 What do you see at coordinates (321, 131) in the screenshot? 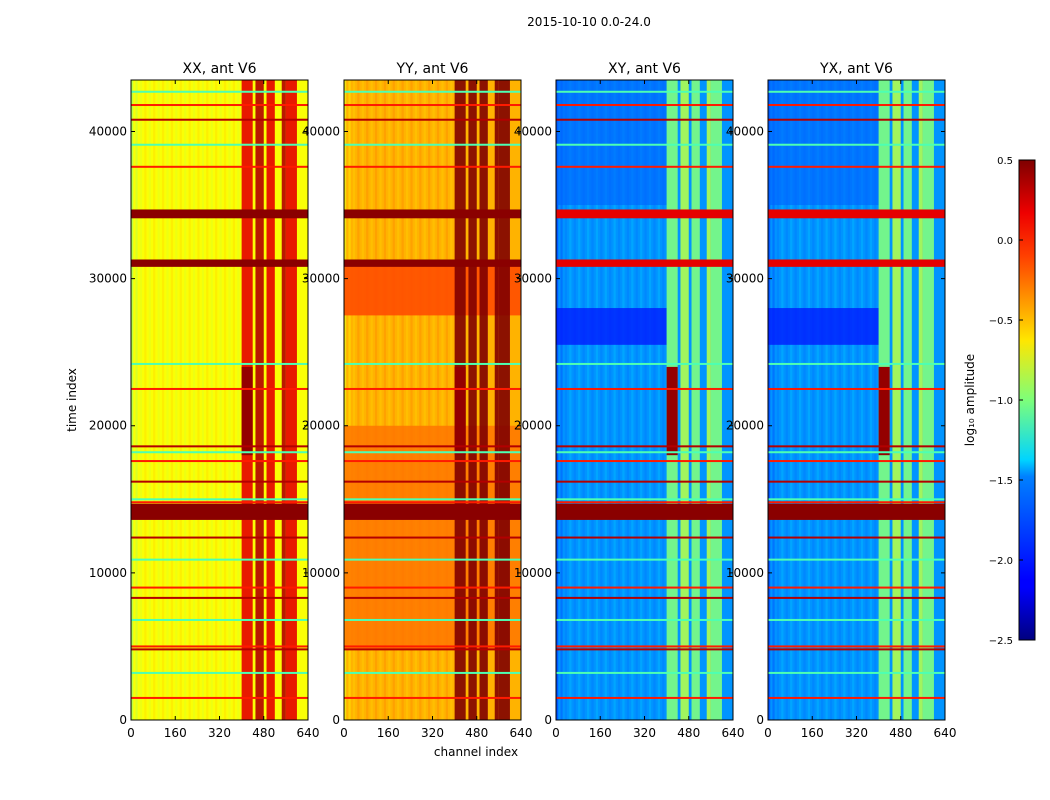
I see `y-tick-label: 40000` at bounding box center [321, 131].